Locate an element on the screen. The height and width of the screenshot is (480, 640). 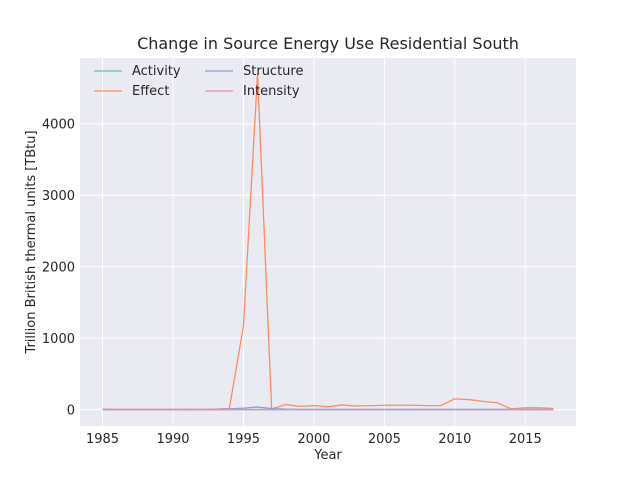
x-tick-label: 1985 is located at coordinates (102, 439).